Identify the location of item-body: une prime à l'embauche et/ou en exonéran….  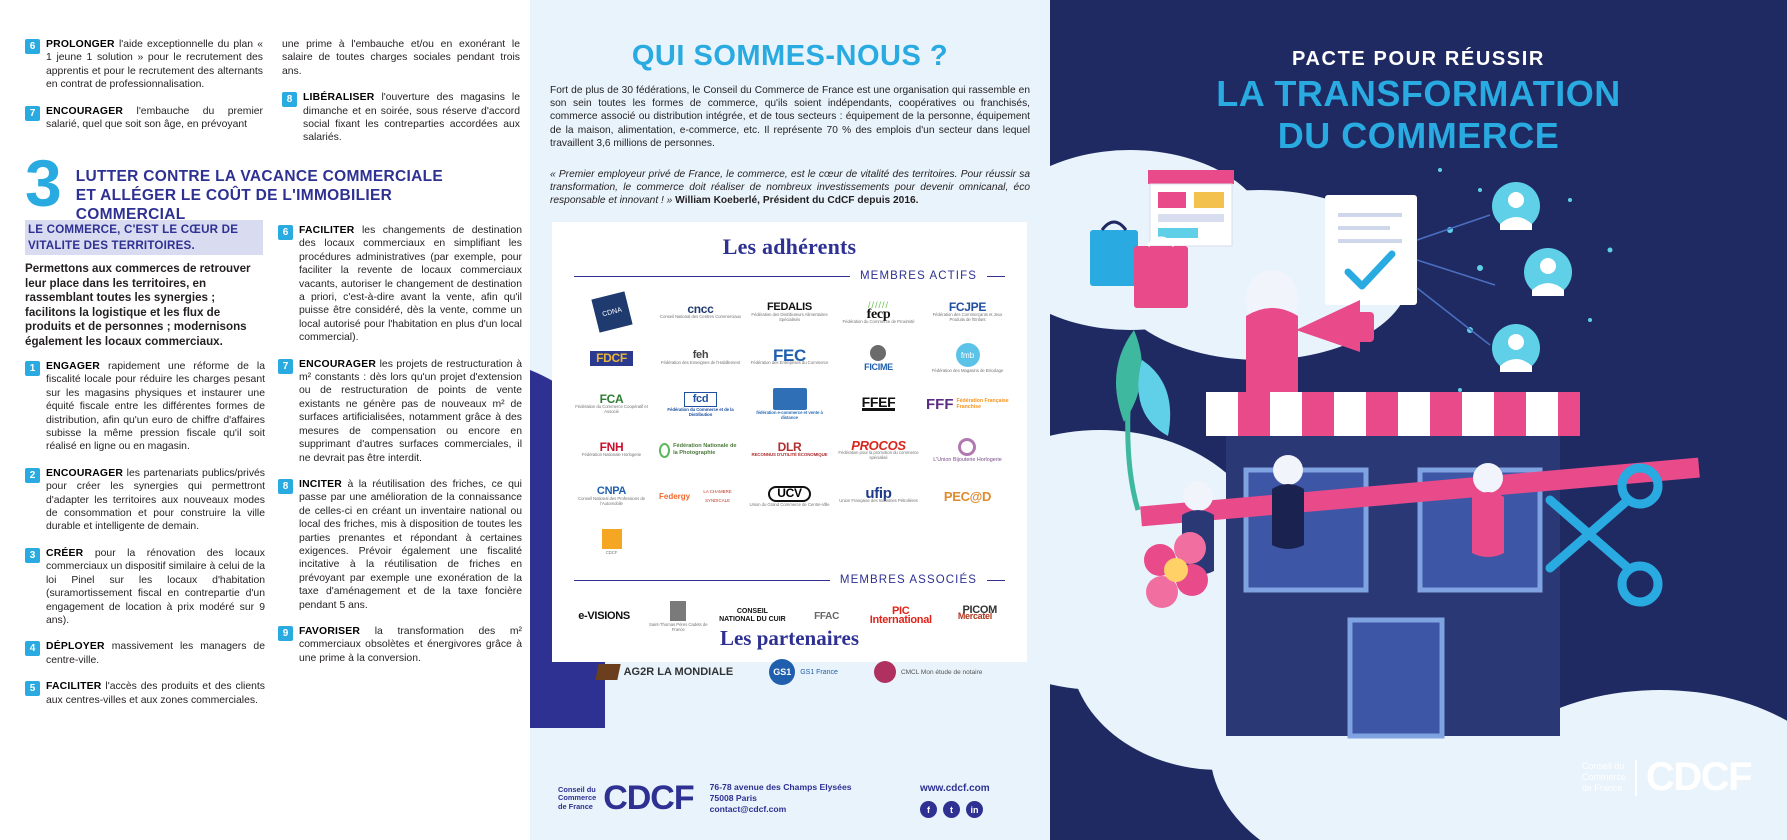
(401, 58).